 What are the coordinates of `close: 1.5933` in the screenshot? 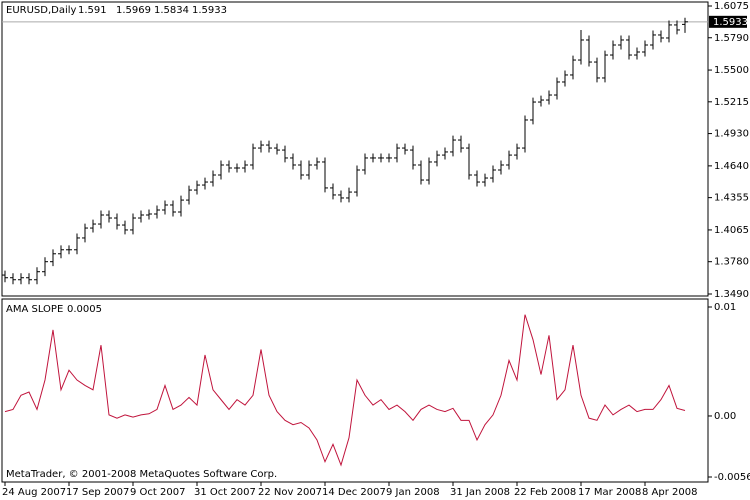 It's located at (209, 10).